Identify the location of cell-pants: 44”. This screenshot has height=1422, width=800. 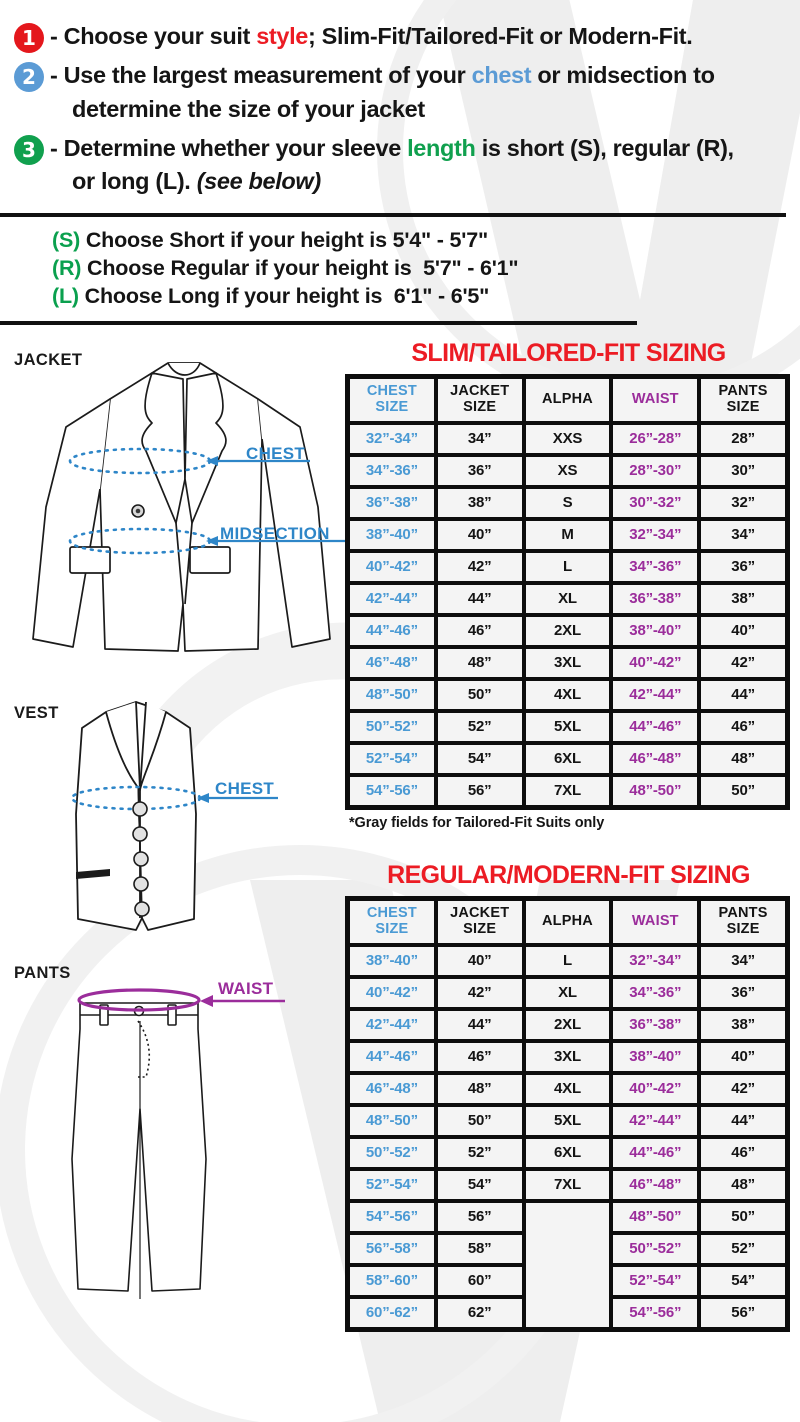
(743, 694).